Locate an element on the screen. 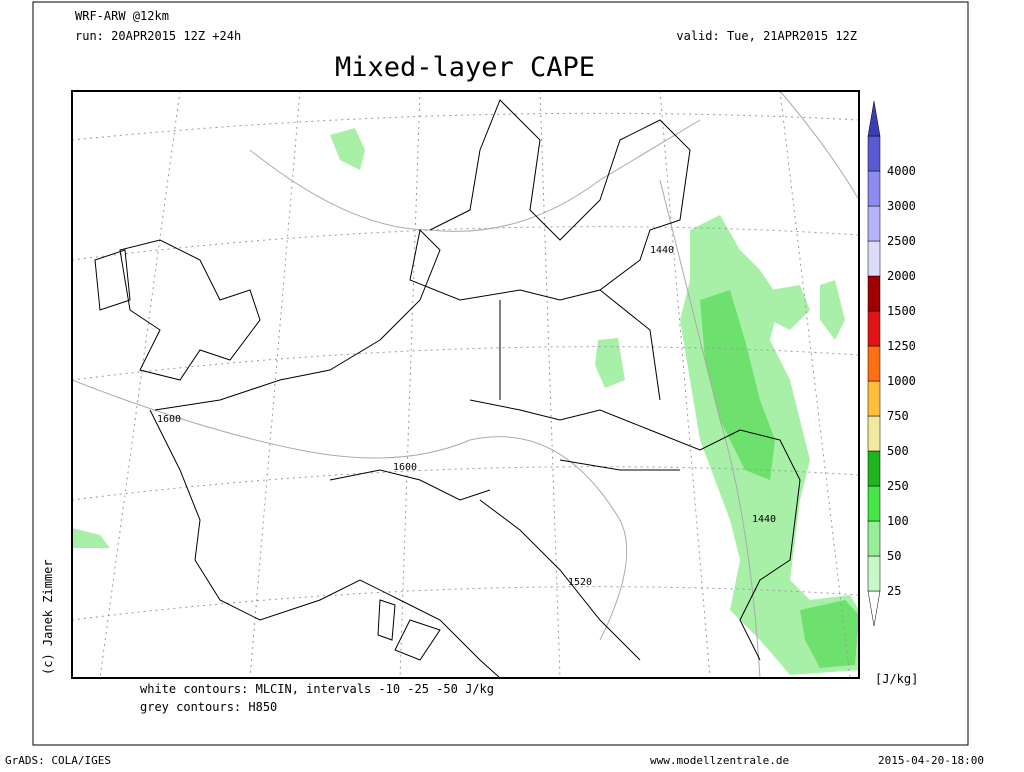  footer-site: www.modellzentrale.de is located at coordinates (719, 760).